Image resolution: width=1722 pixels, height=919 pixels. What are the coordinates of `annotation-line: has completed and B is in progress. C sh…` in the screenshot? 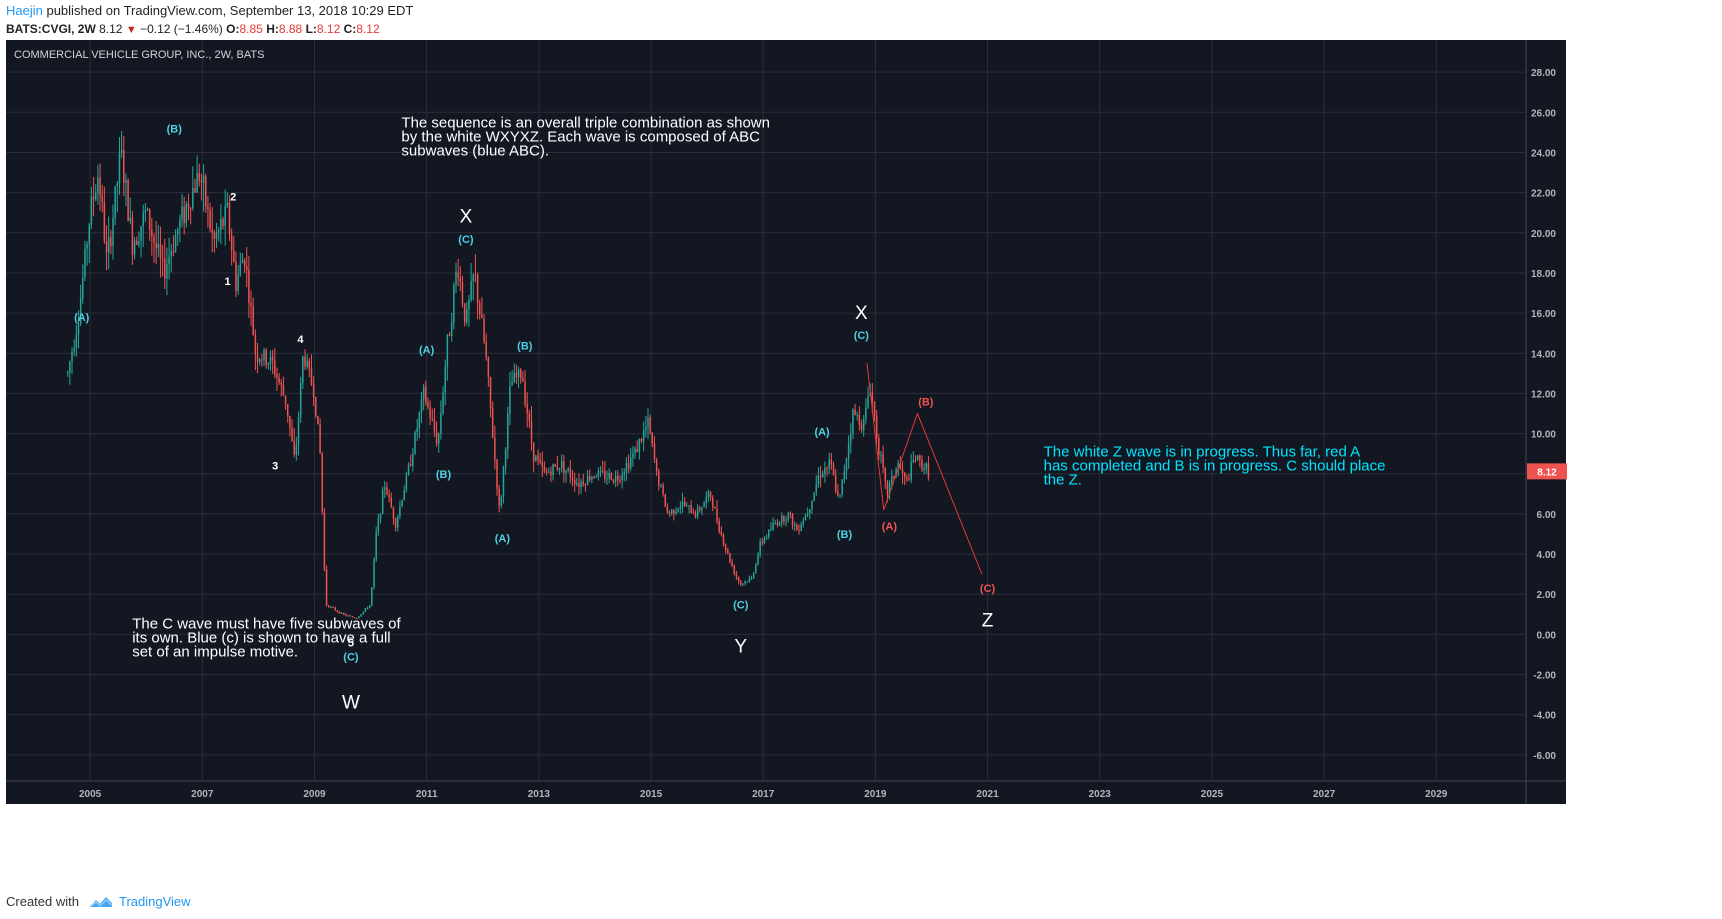 It's located at (1215, 466).